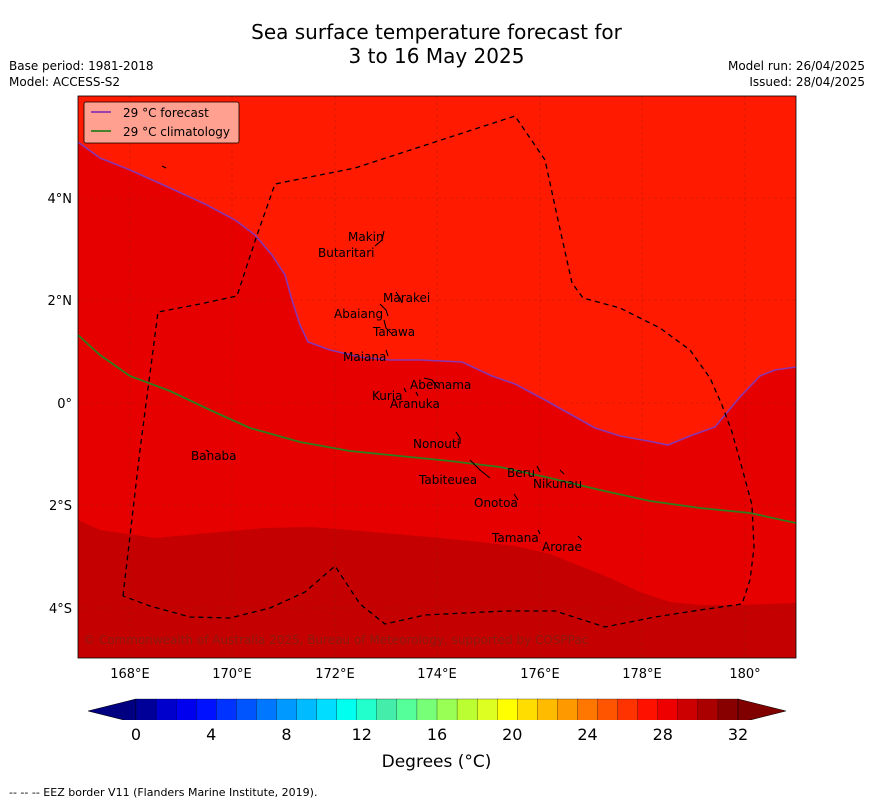  Describe the element at coordinates (286, 734) in the screenshot. I see `colorbar-label-8: 8` at that location.